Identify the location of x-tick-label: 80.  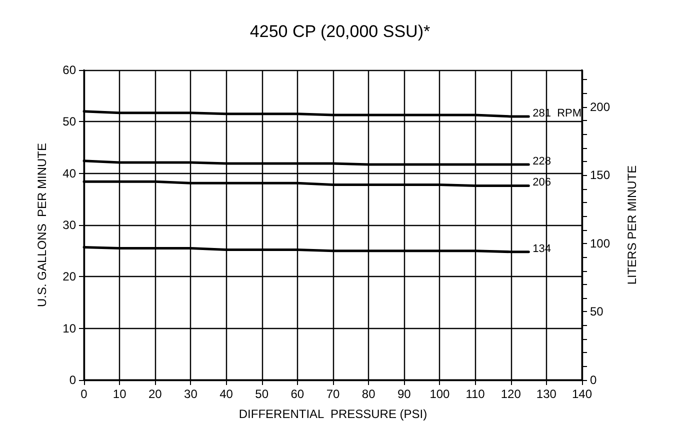
(369, 394).